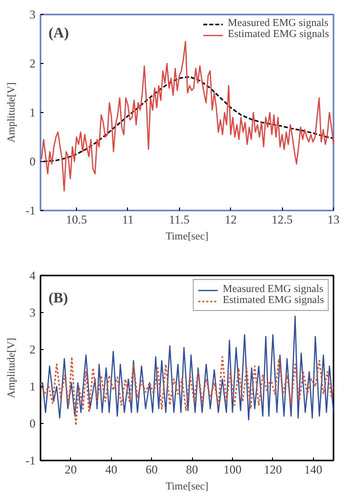  I want to click on annotation: (B), so click(58, 298).